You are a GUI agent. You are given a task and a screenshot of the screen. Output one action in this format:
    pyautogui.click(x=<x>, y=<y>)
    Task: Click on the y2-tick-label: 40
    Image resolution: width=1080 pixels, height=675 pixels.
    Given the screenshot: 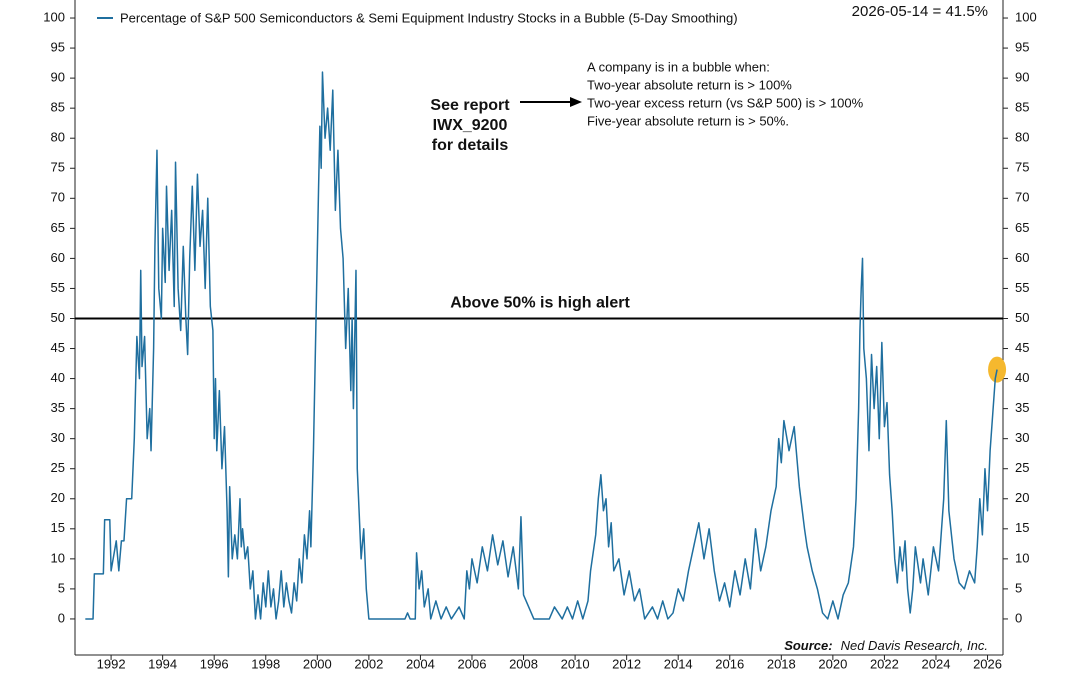 What is the action you would take?
    pyautogui.click(x=1022, y=377)
    